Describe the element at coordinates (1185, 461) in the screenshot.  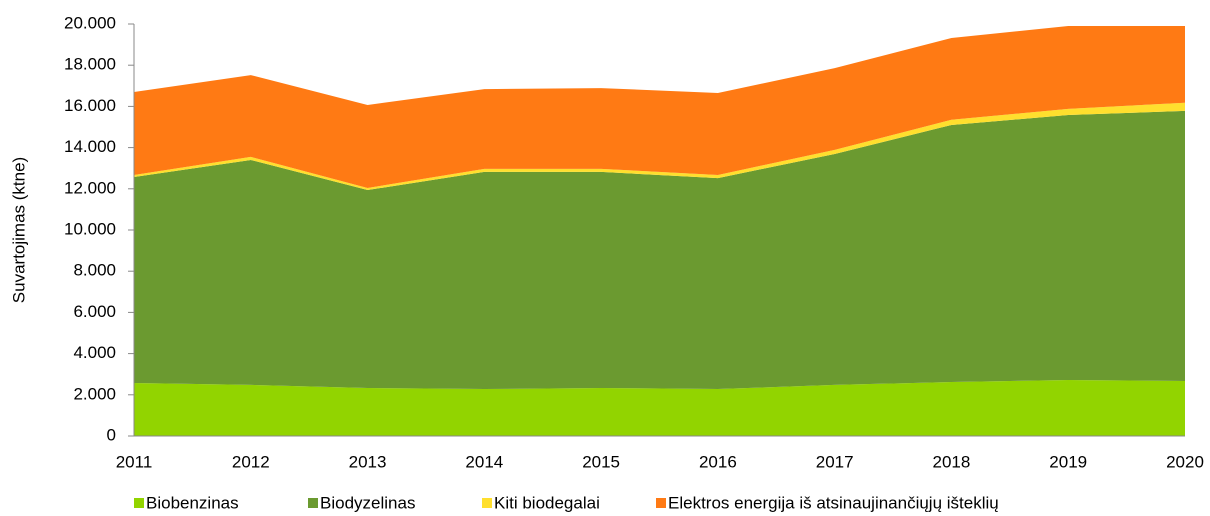
I see `x-tick-label: 2020` at that location.